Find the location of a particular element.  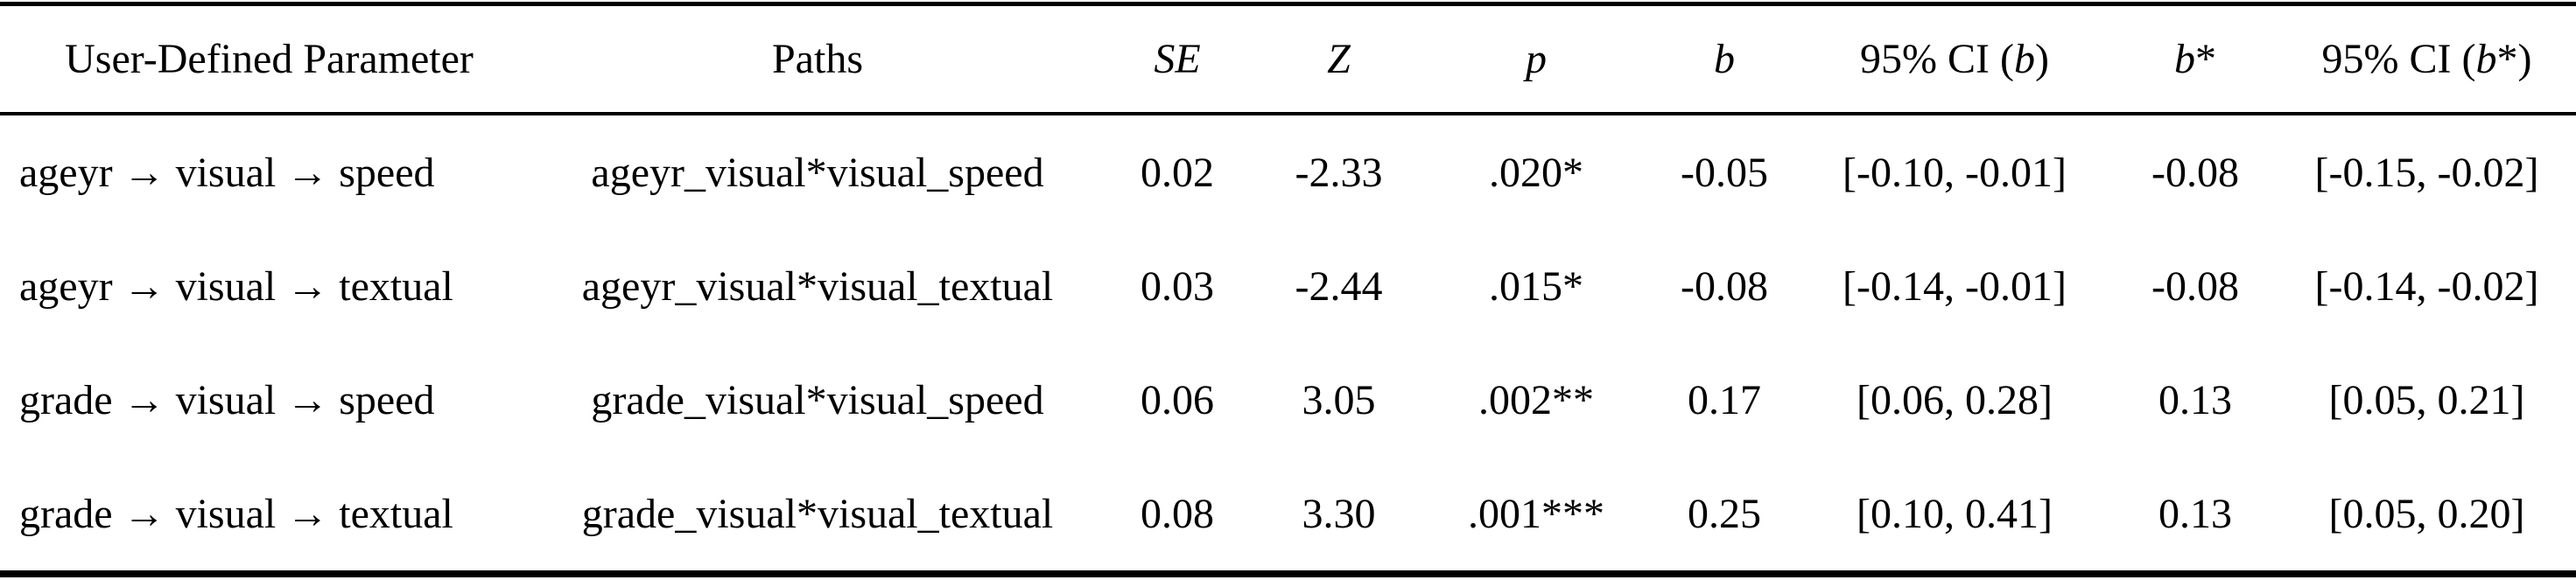

cell-ci-b-star: [-0.15, -0.02] is located at coordinates (2427, 172).